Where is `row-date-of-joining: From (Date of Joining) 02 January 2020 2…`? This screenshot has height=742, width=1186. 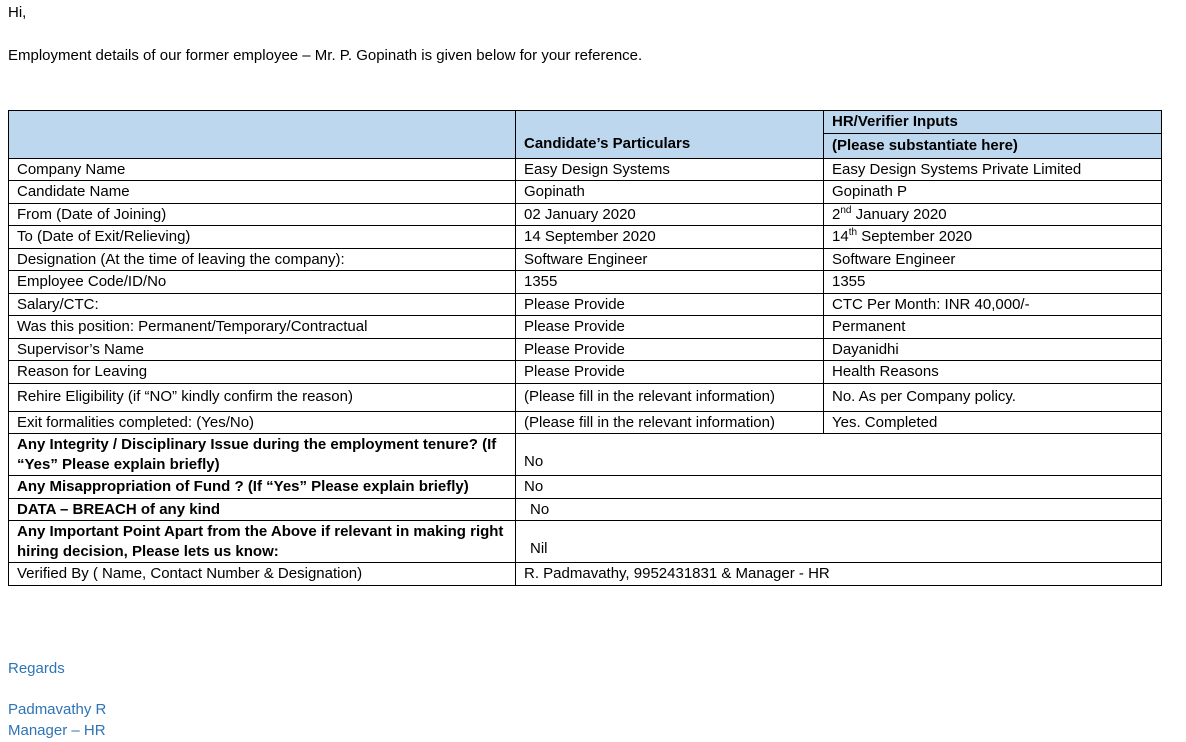
row-date-of-joining: From (Date of Joining) 02 January 2020 2… is located at coordinates (585, 214).